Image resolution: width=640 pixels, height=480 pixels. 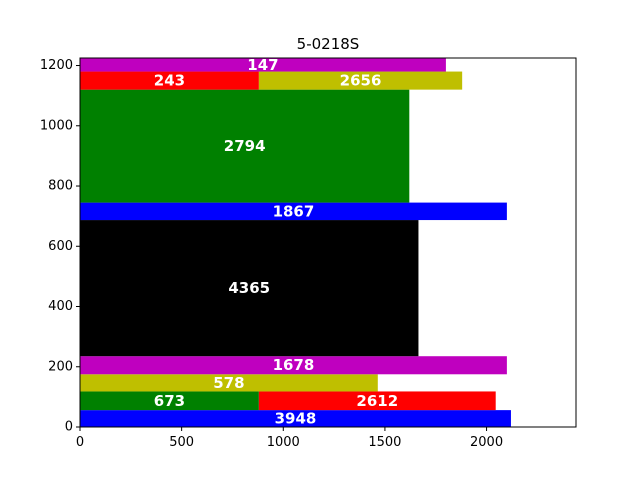 I want to click on y-tick-label-3: 600, so click(x=60, y=246).